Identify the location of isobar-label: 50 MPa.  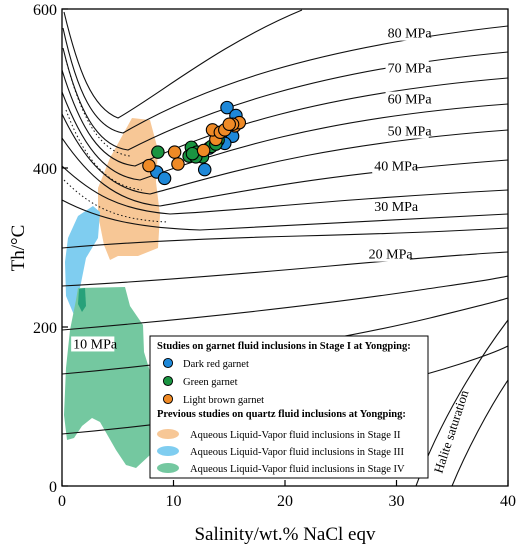
(410, 131).